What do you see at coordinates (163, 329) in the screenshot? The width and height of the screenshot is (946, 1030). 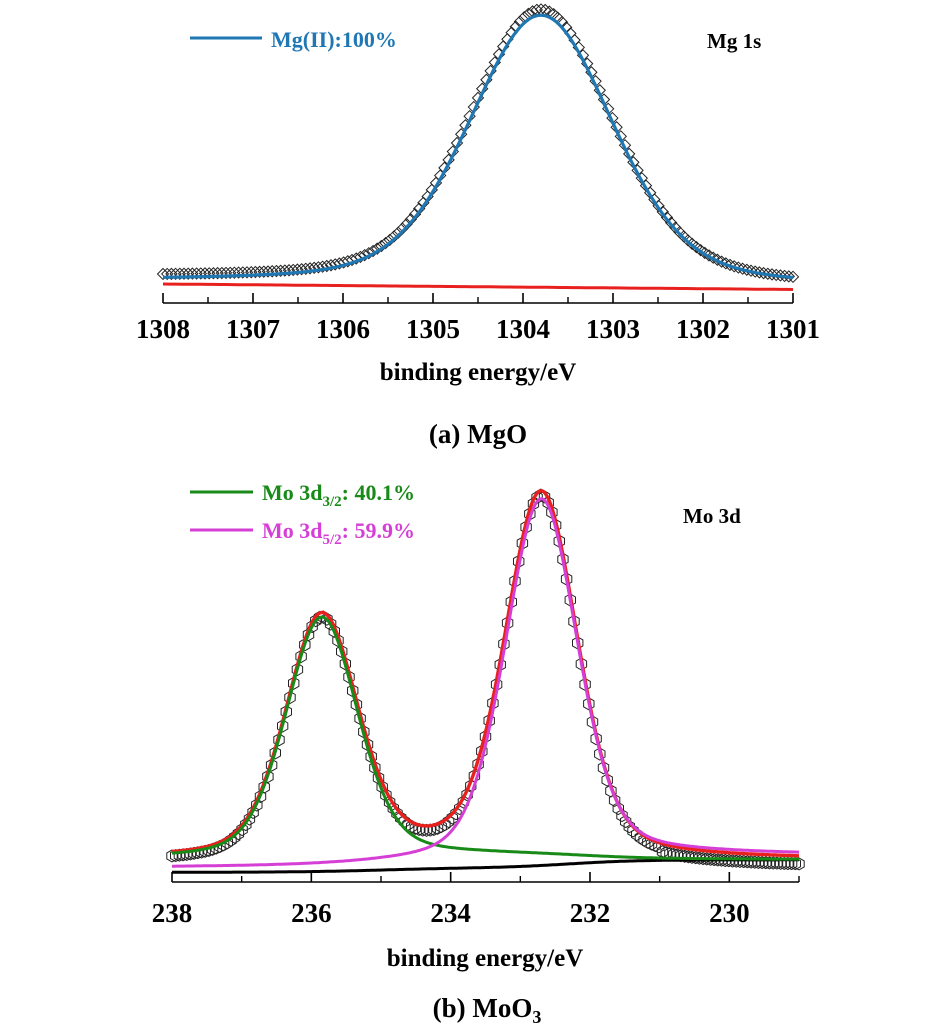 I see `panel-a-tick-label: 1308` at bounding box center [163, 329].